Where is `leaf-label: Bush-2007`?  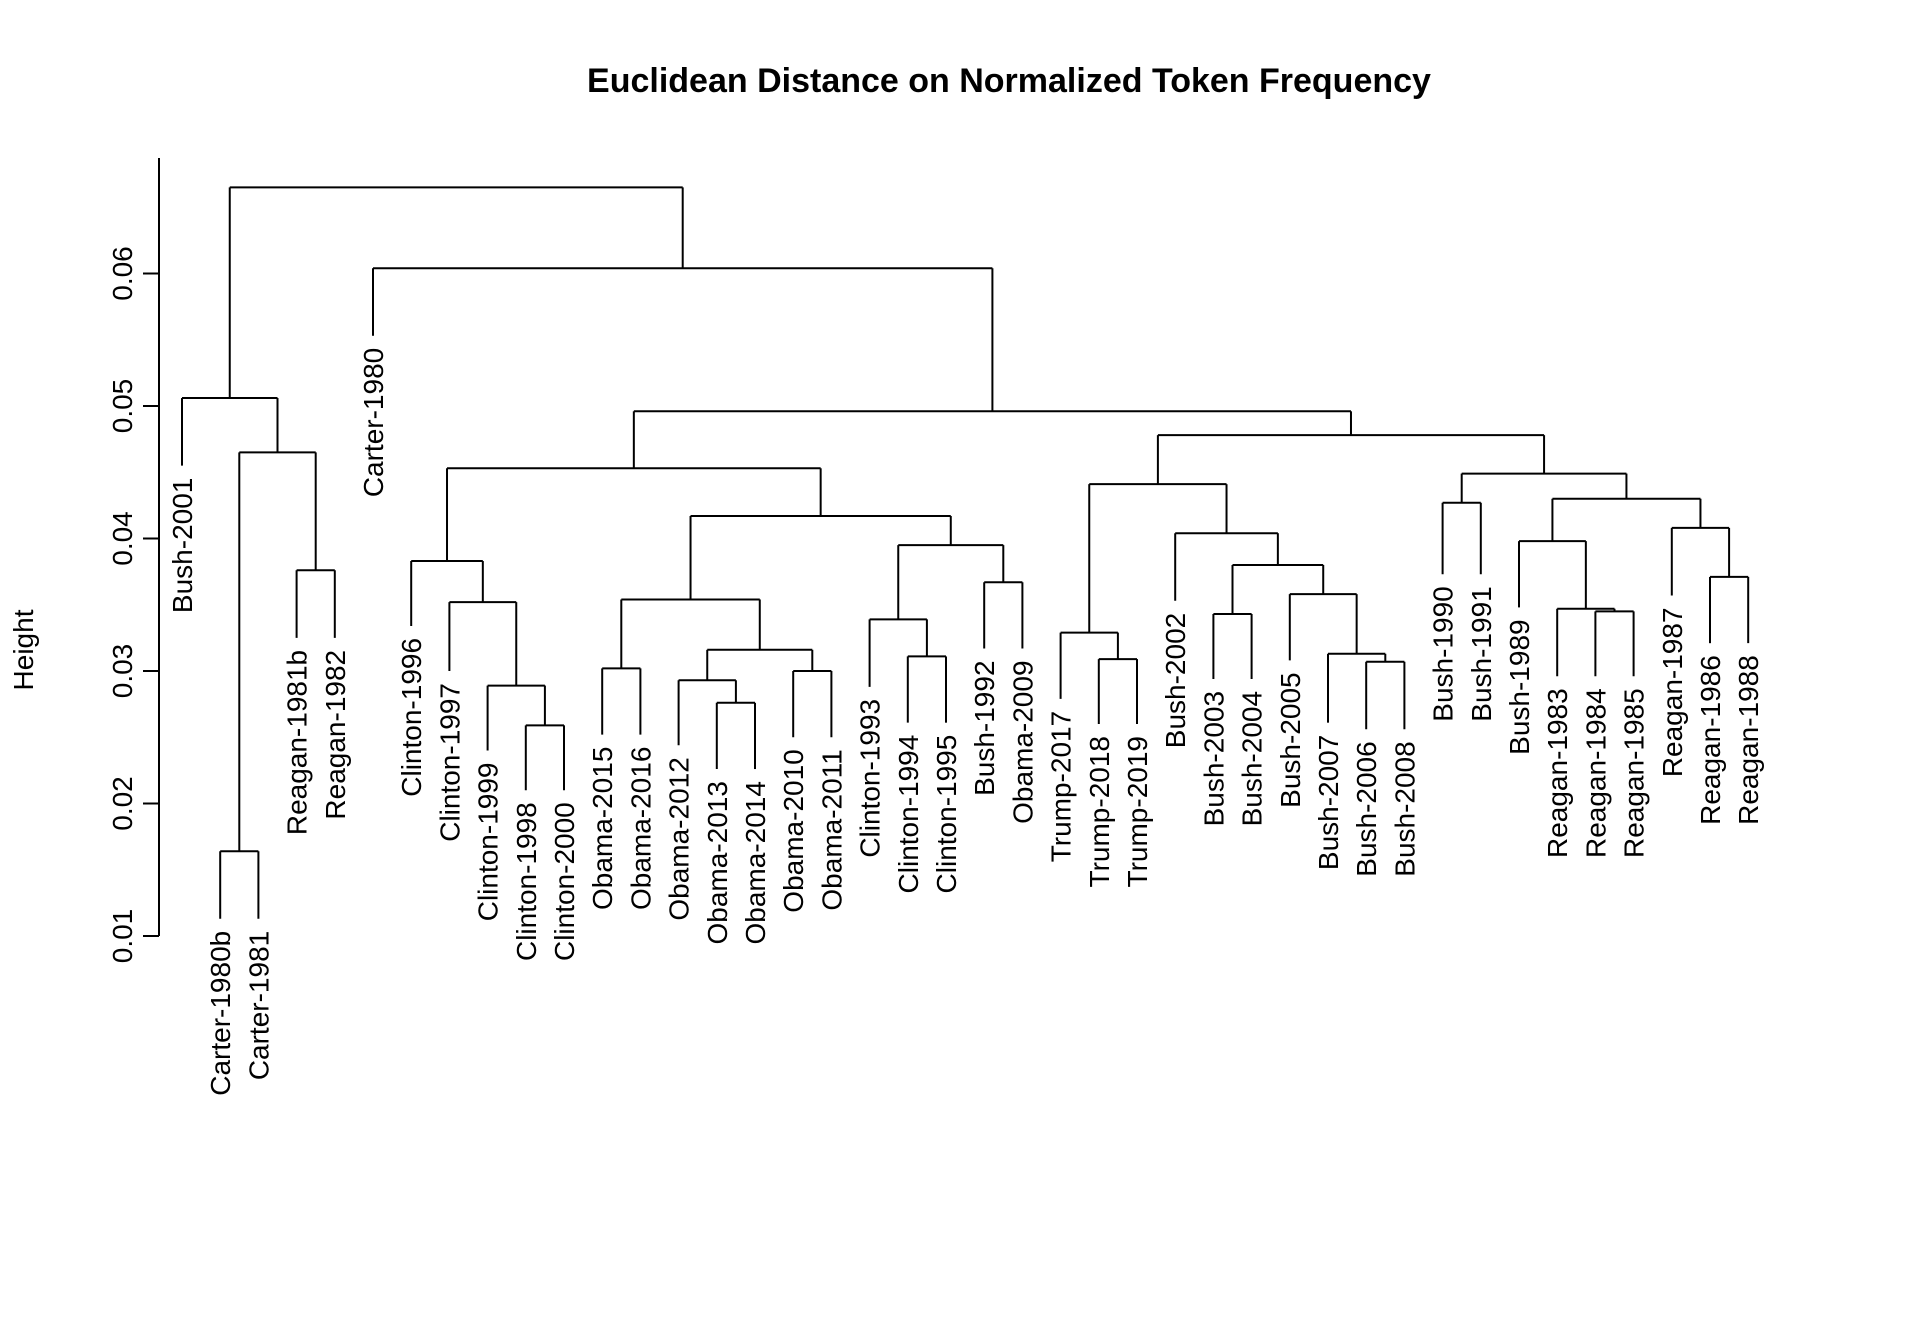
leaf-label: Bush-2007 is located at coordinates (1328, 802).